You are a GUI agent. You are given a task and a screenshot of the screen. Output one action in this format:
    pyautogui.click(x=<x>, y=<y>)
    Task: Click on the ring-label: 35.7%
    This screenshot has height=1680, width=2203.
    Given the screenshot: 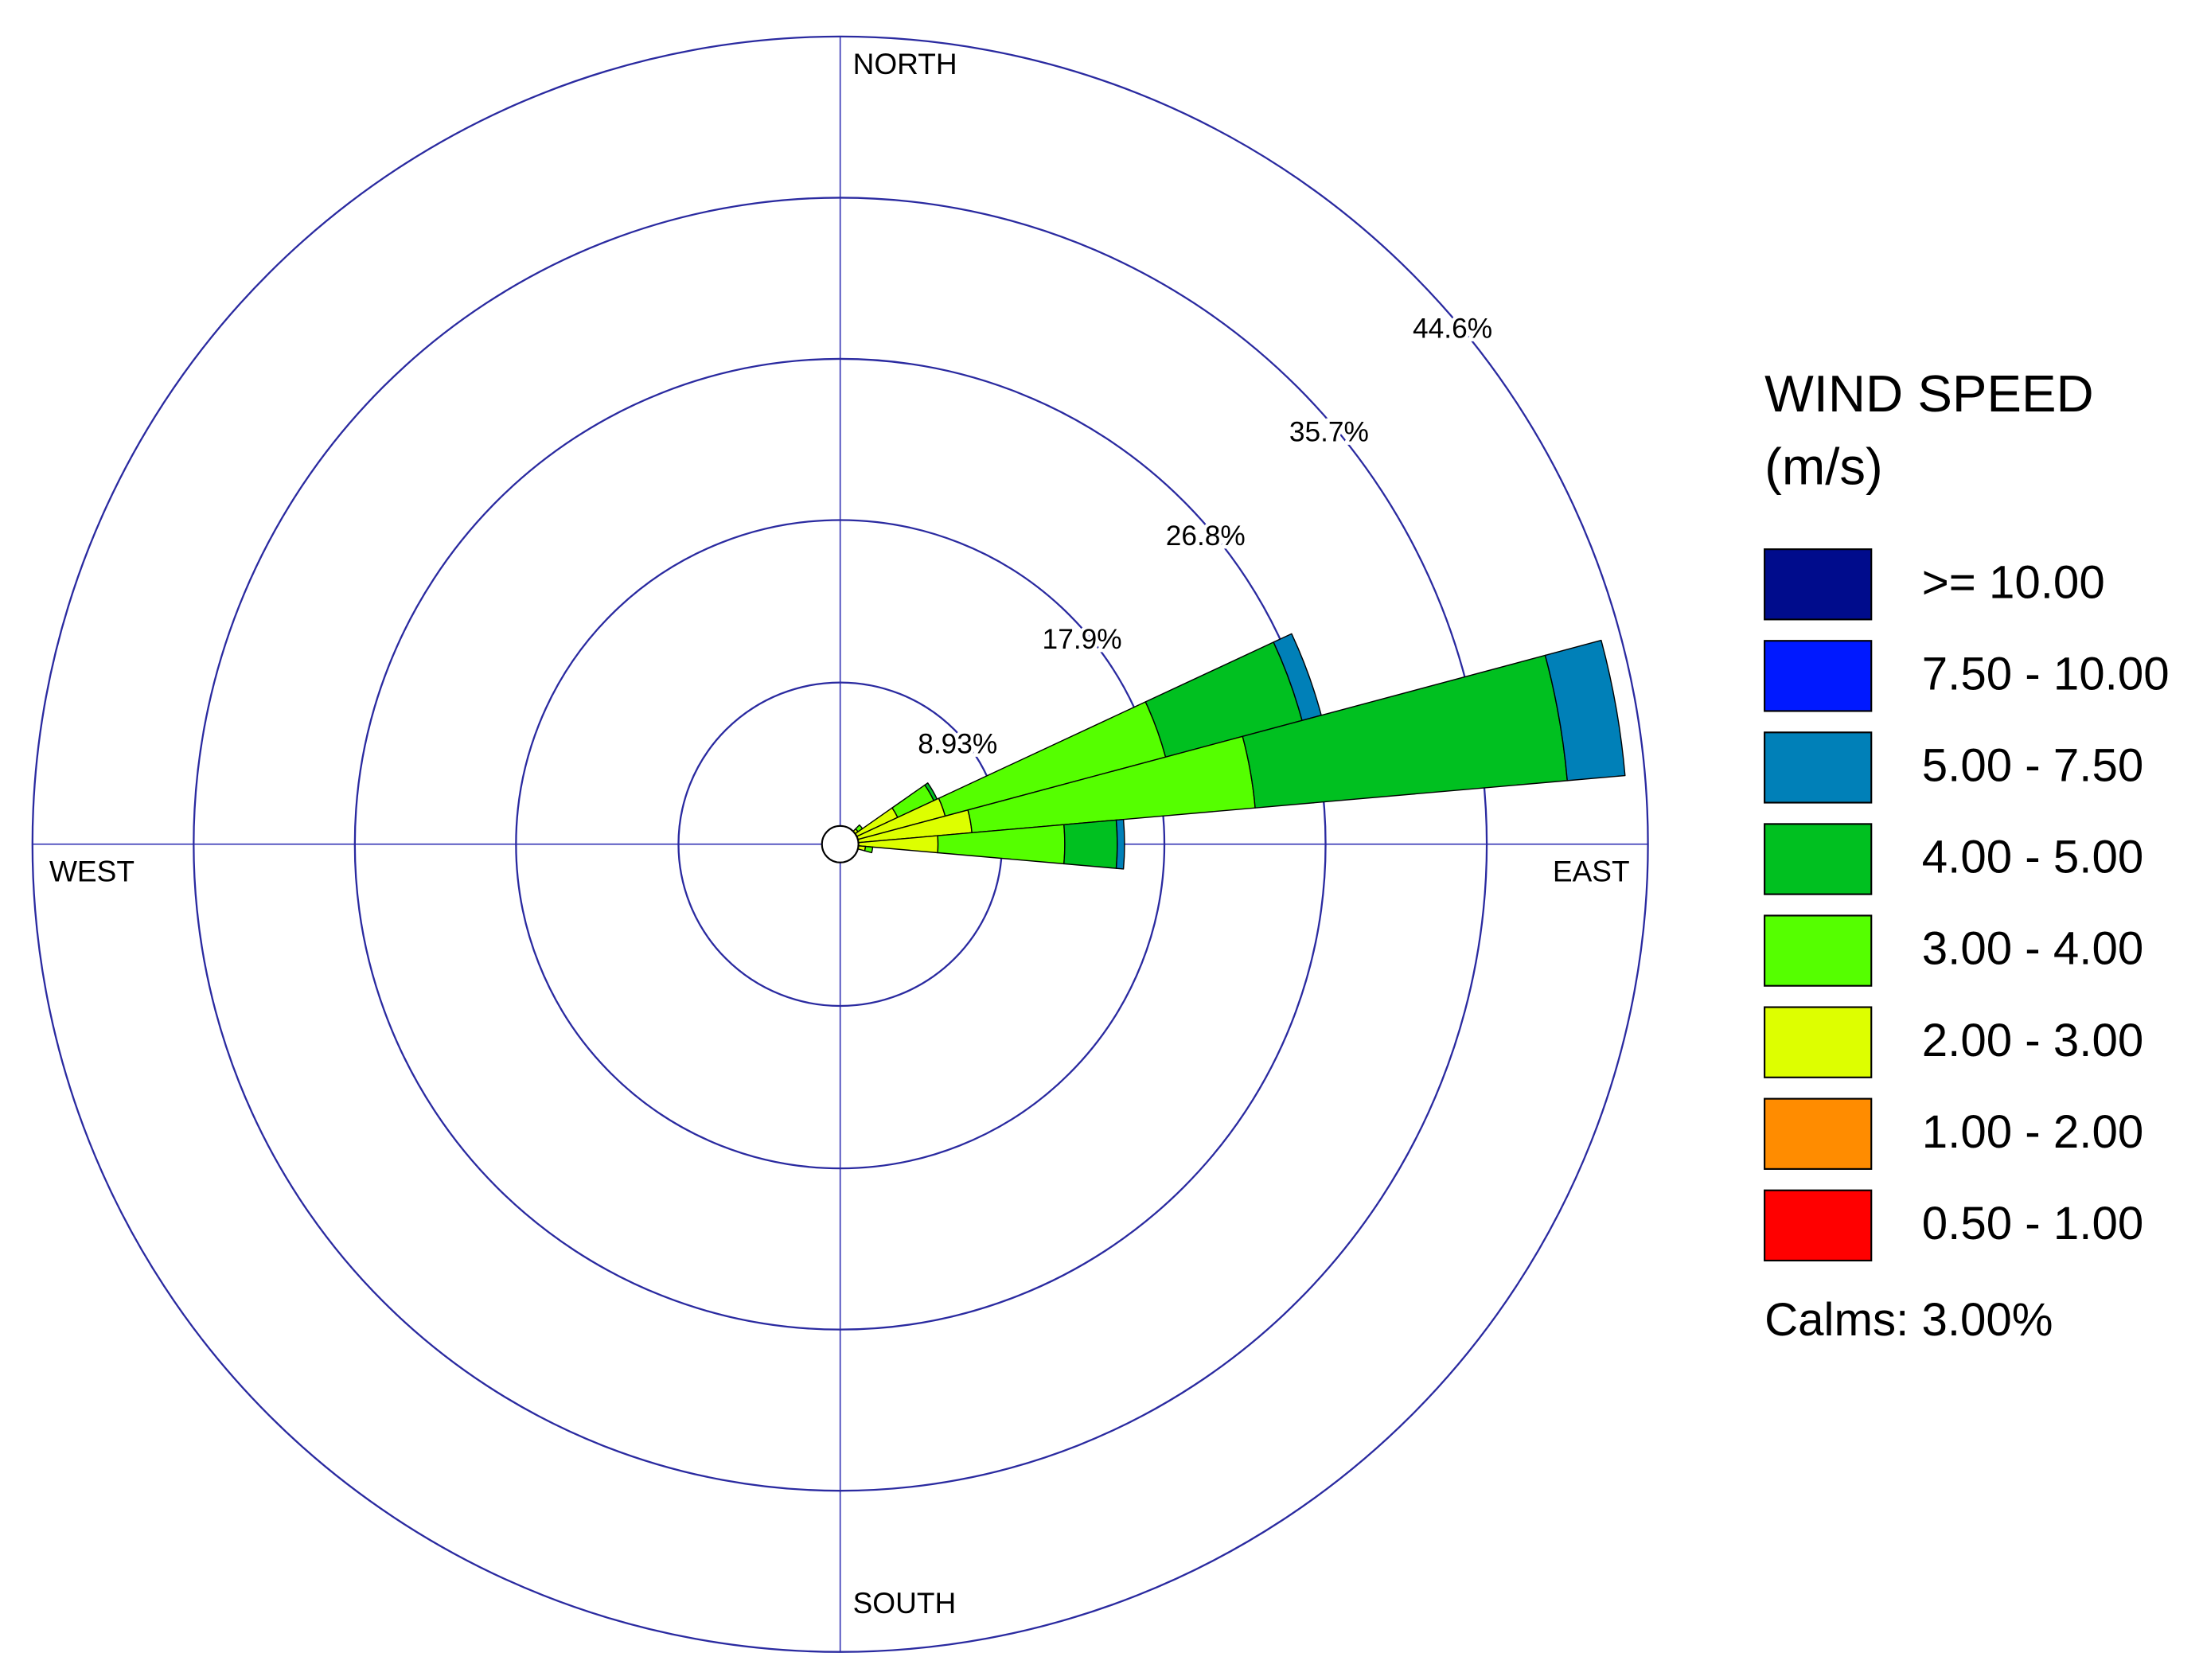 What is the action you would take?
    pyautogui.click(x=1329, y=432)
    